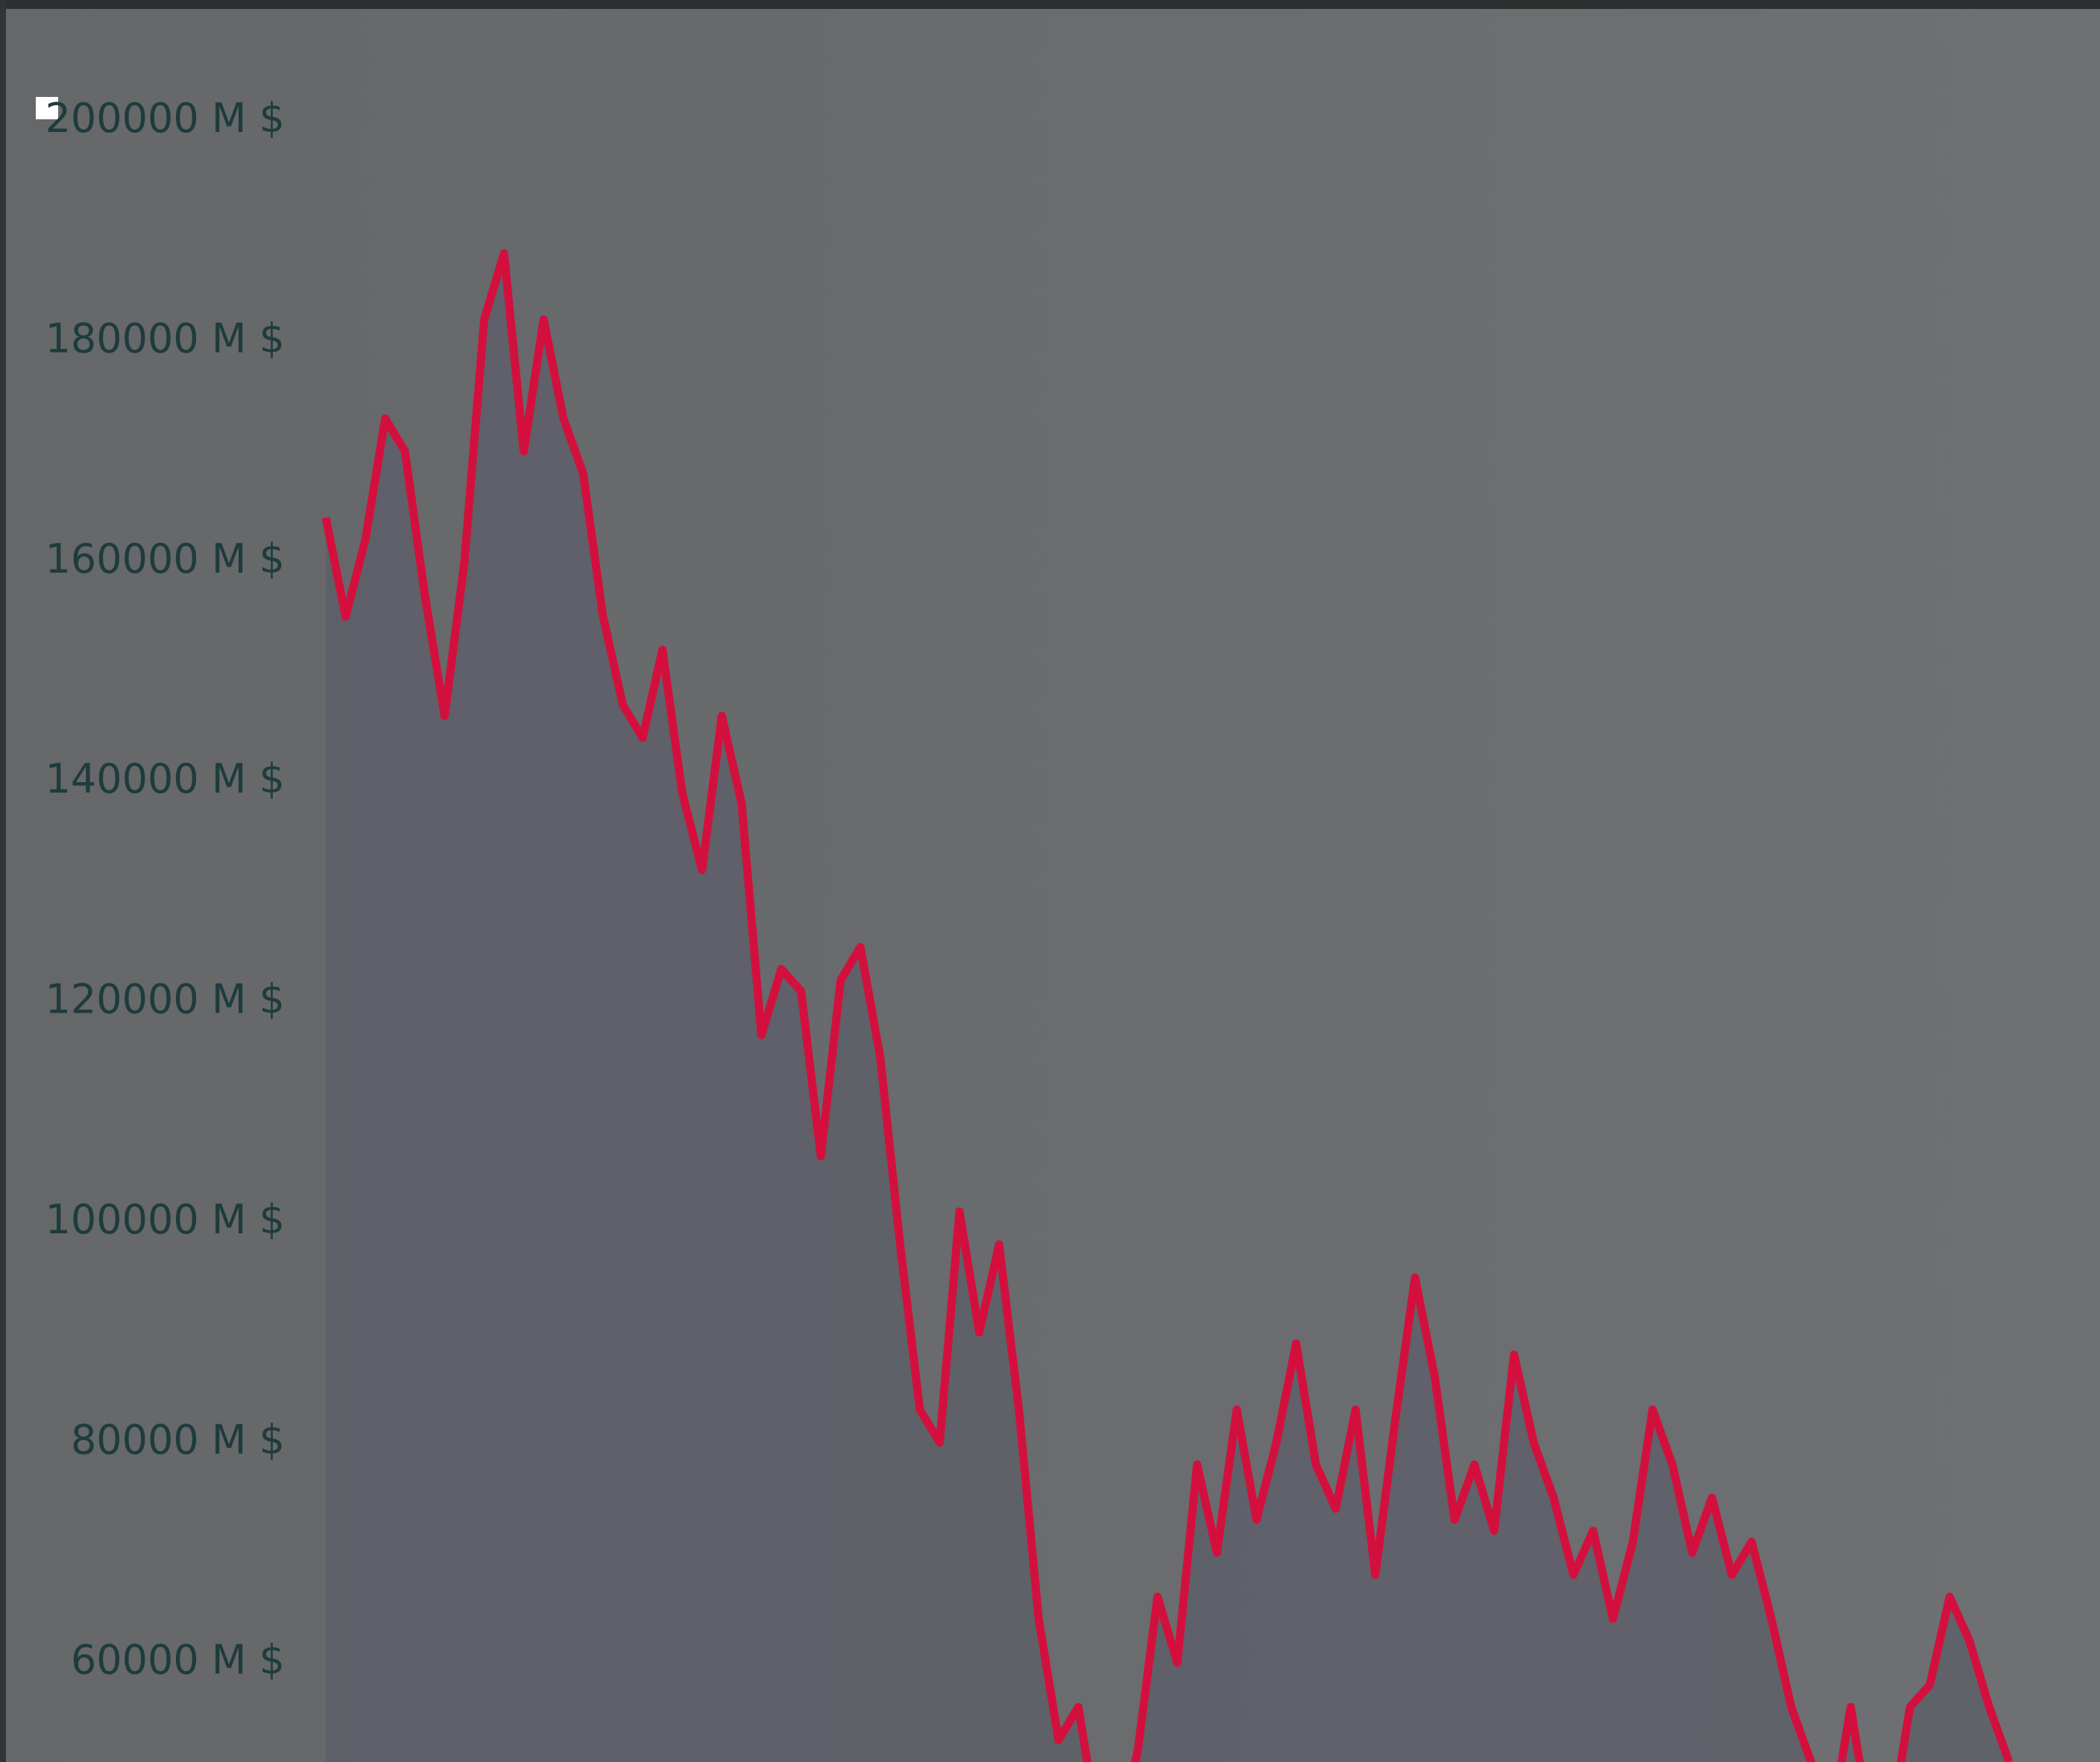  Describe the element at coordinates (165, 1219) in the screenshot. I see `y-tick-label: 100000 M $` at that location.